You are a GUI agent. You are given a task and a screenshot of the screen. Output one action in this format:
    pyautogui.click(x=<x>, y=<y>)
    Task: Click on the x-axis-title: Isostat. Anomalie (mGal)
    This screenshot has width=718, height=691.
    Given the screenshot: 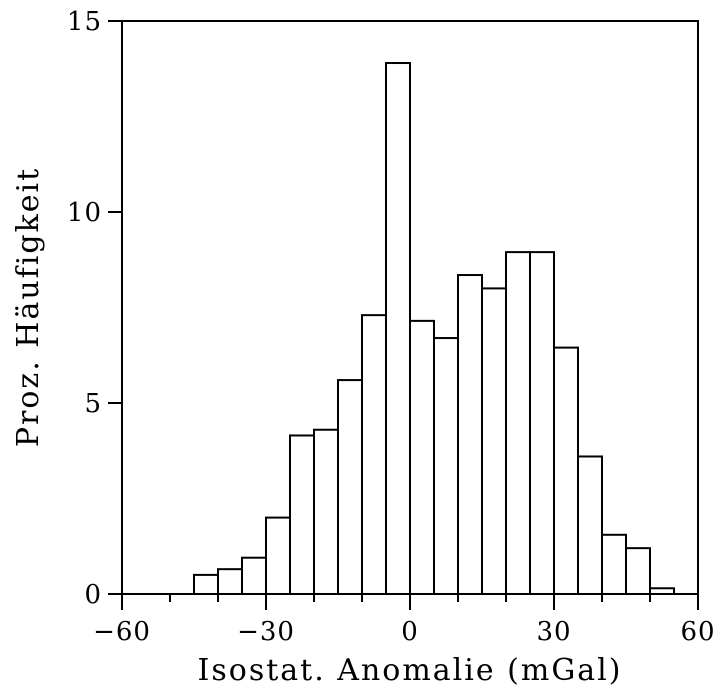 What is the action you would take?
    pyautogui.click(x=410, y=670)
    